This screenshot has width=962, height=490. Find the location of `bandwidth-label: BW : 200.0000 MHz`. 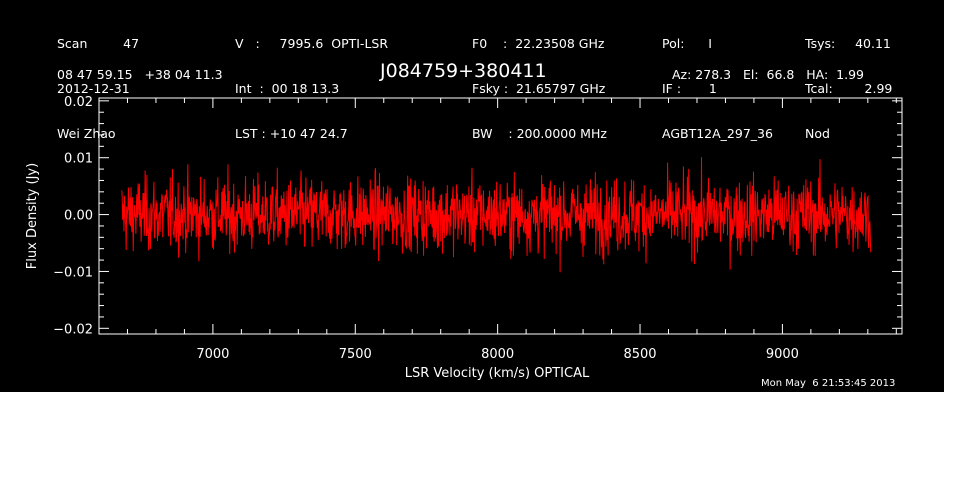

bandwidth-label: BW : 200.0000 MHz is located at coordinates (539, 133).